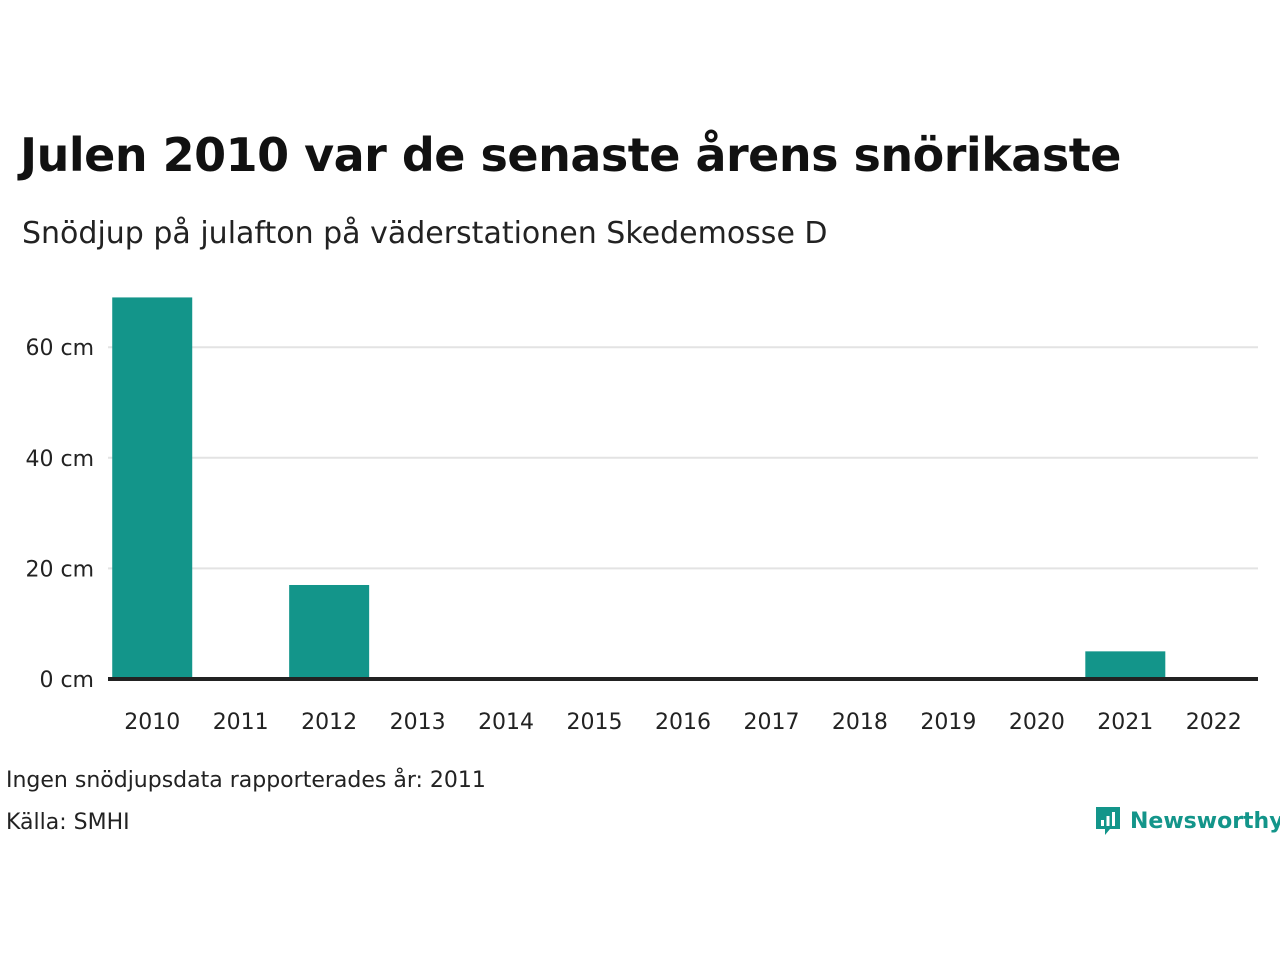 The image size is (1280, 960). What do you see at coordinates (595, 722) in the screenshot?
I see `x-tick-label: 2015` at bounding box center [595, 722].